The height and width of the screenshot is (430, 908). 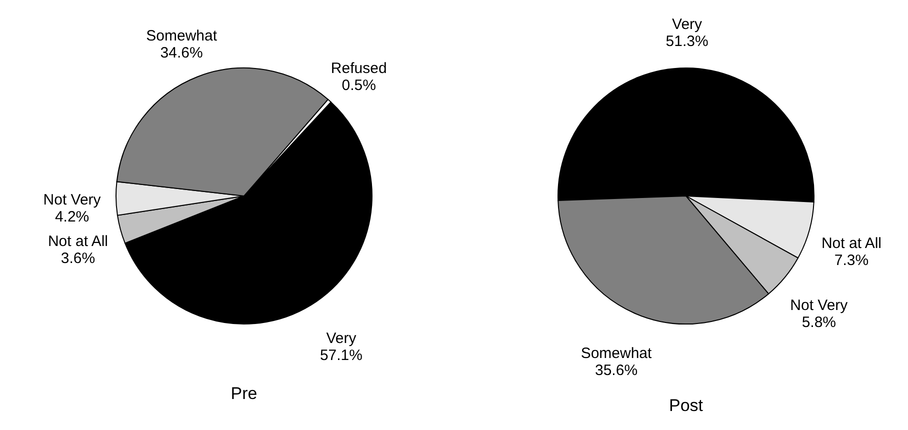 What do you see at coordinates (358, 68) in the screenshot?
I see `slice-label: Refused` at bounding box center [358, 68].